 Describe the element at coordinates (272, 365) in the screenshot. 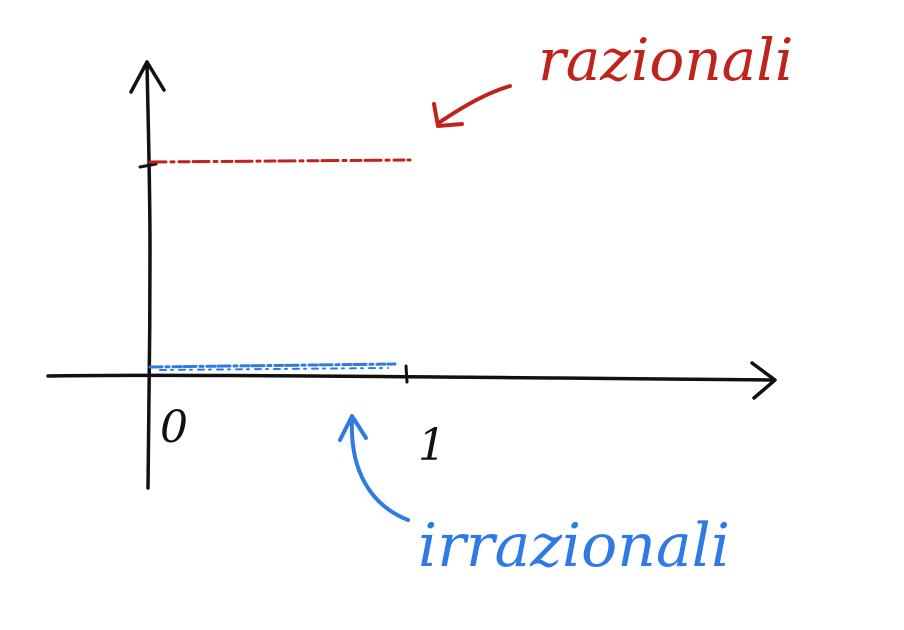

I see `irrational-level-line` at that location.